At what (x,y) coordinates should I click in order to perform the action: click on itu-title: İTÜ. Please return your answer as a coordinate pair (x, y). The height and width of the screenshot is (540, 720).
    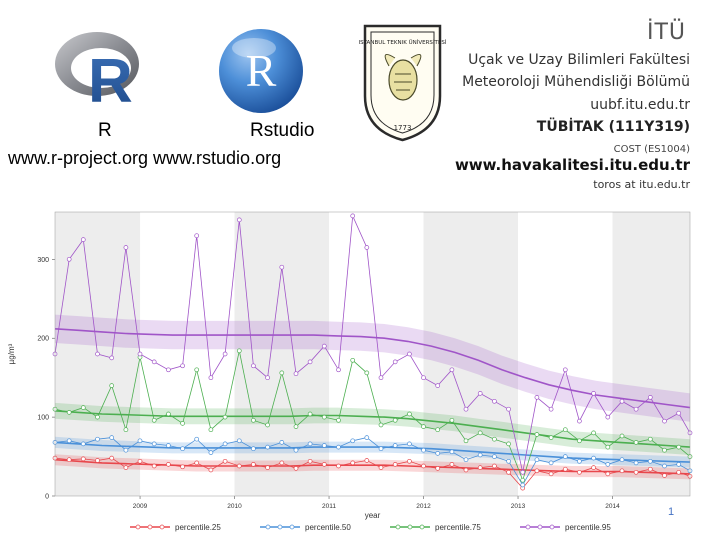
    Looking at the image, I should click on (666, 32).